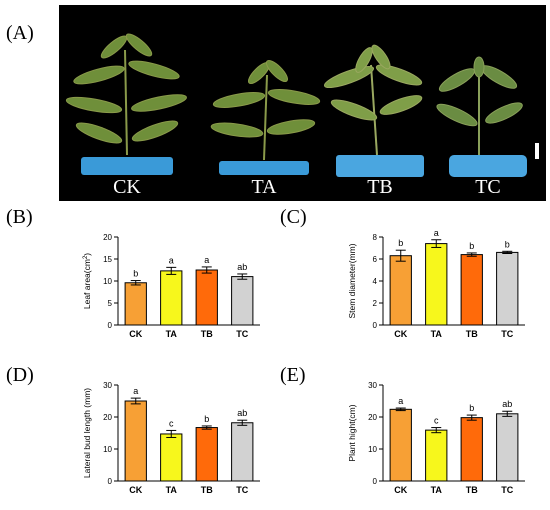 The width and height of the screenshot is (550, 510). I want to click on plant-ta, so click(265, 110).